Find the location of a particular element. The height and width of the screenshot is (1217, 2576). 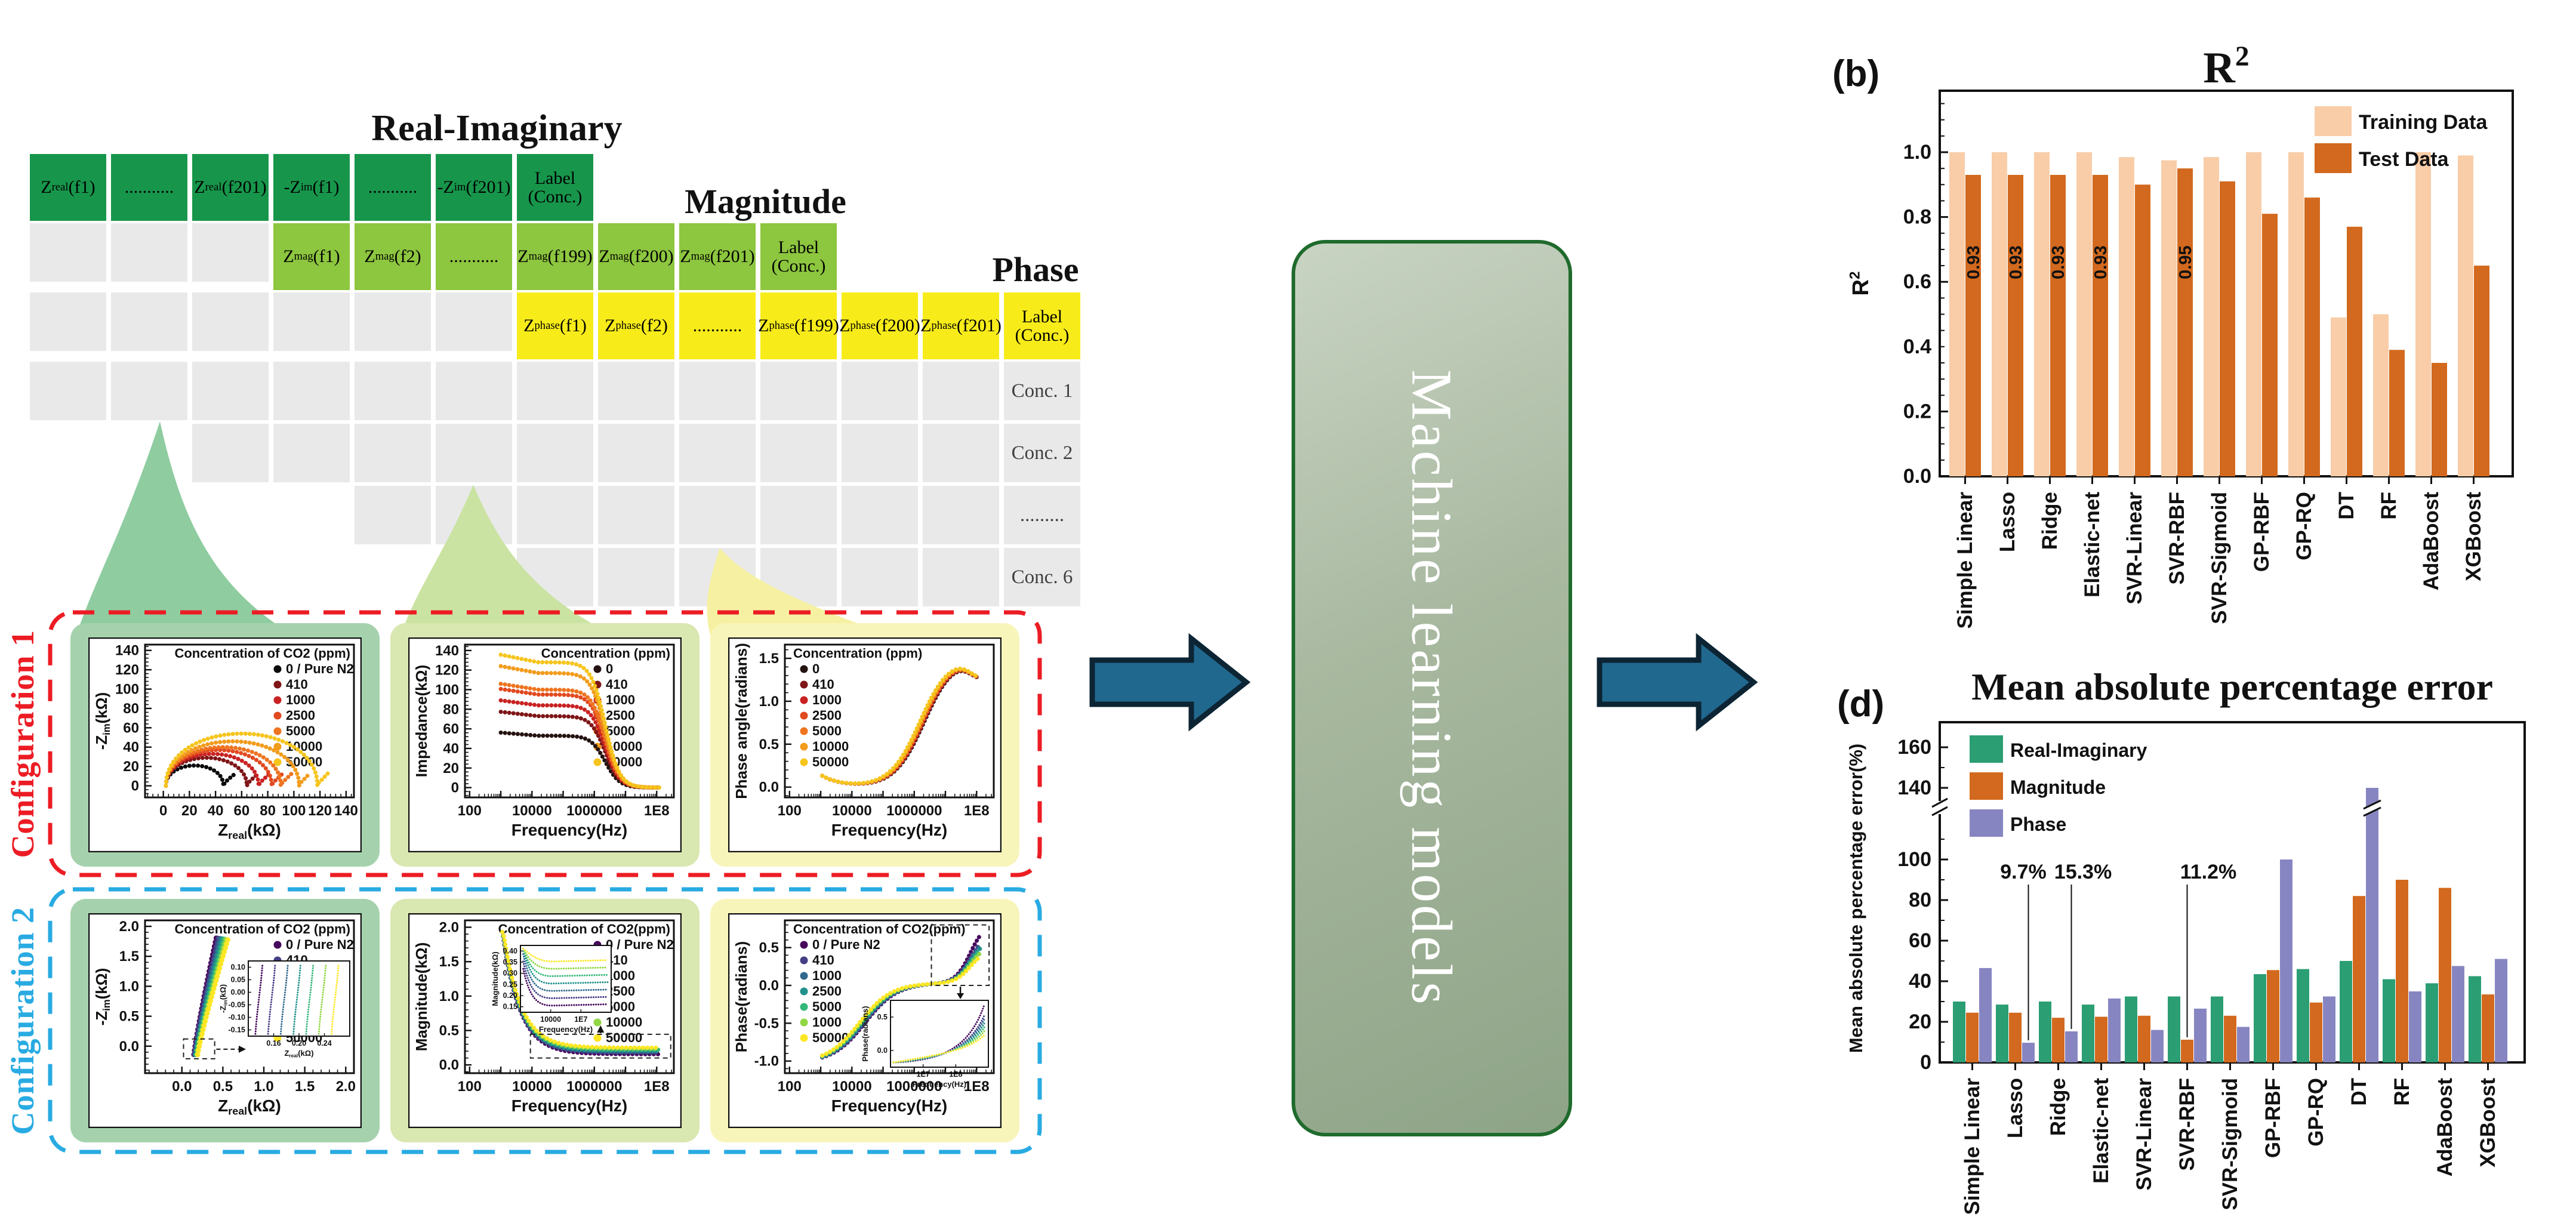

ml-models-text: Machine learning models is located at coordinates (1432, 688).